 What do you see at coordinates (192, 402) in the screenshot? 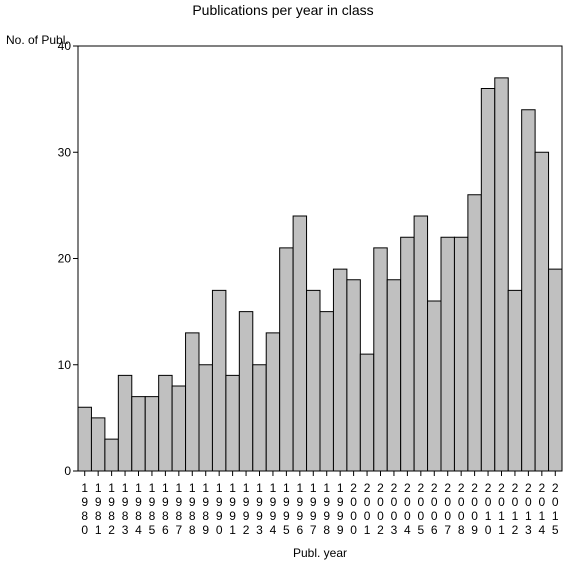
I see `bar-1988` at bounding box center [192, 402].